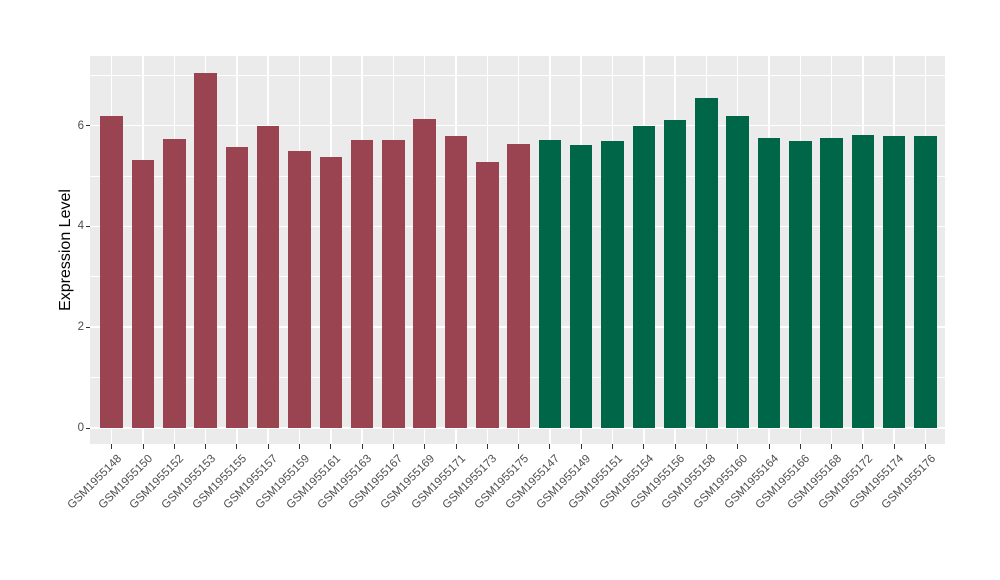 The width and height of the screenshot is (1000, 580). Describe the element at coordinates (644, 276) in the screenshot. I see `bar-GSM1955154` at that location.